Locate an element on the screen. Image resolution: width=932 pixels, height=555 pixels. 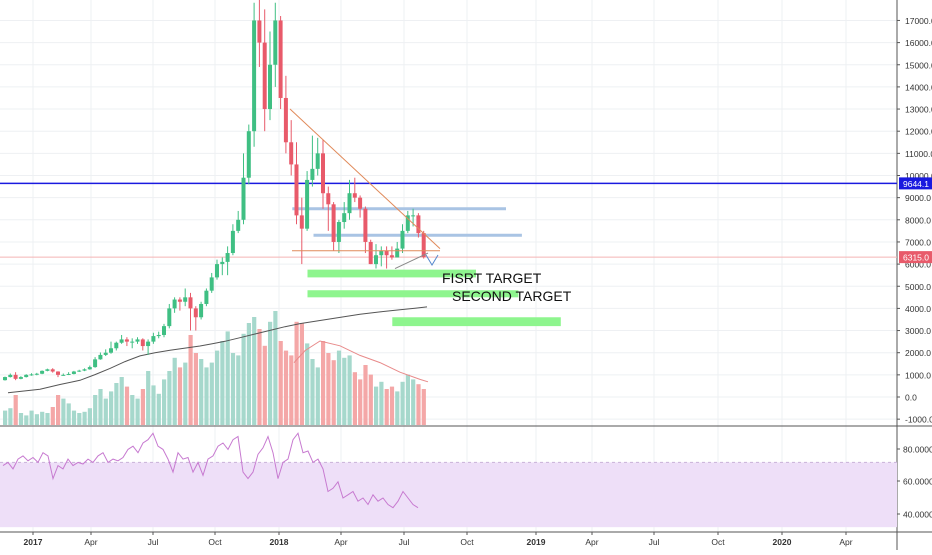
price-tick-label: 15000.0 is located at coordinates (918, 65).